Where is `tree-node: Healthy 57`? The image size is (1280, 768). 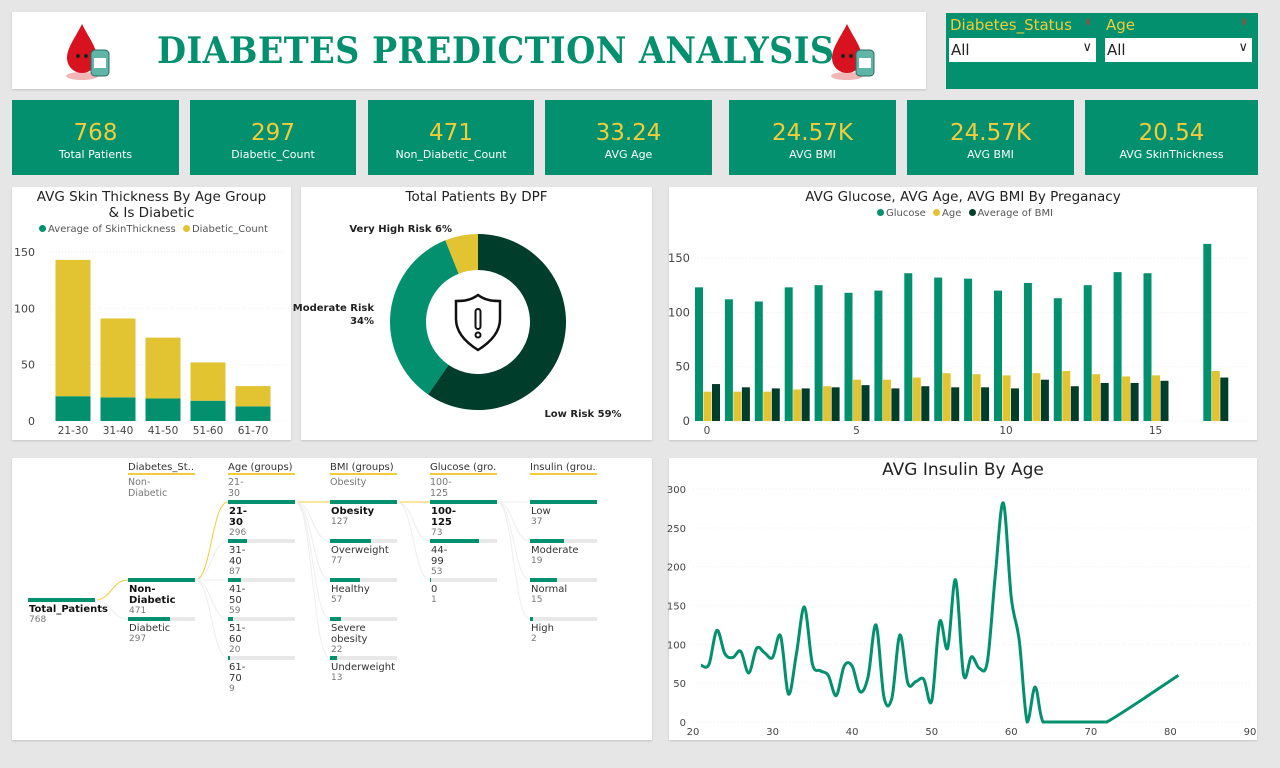
tree-node: Healthy 57 is located at coordinates (350, 594).